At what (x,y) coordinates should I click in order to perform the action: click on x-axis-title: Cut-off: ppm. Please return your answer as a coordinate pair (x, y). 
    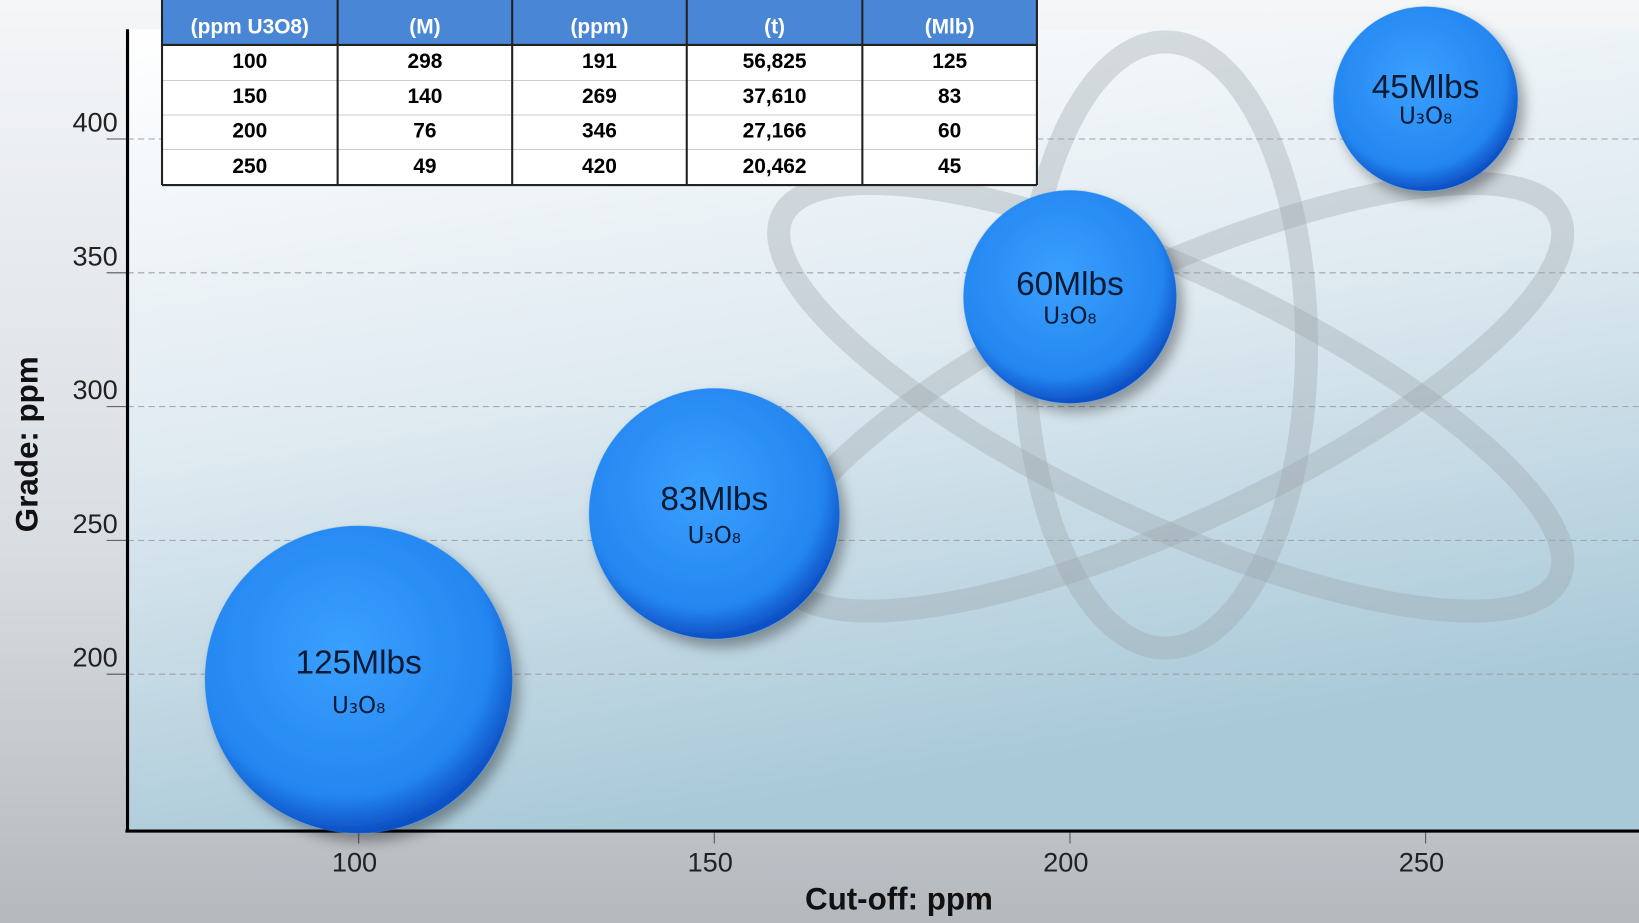
    Looking at the image, I should click on (899, 898).